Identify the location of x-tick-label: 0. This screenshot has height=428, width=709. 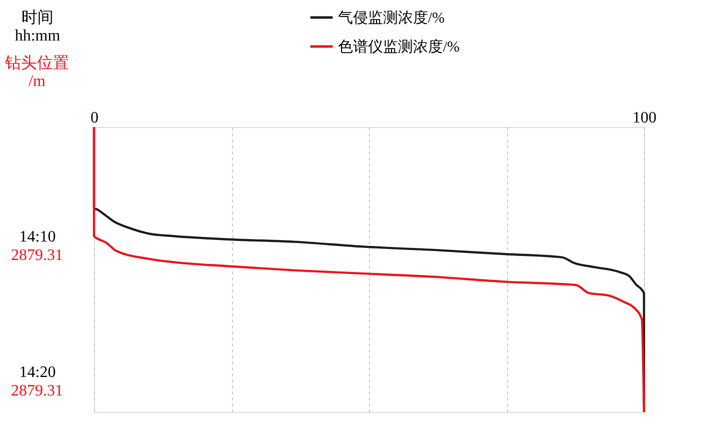
(94, 118).